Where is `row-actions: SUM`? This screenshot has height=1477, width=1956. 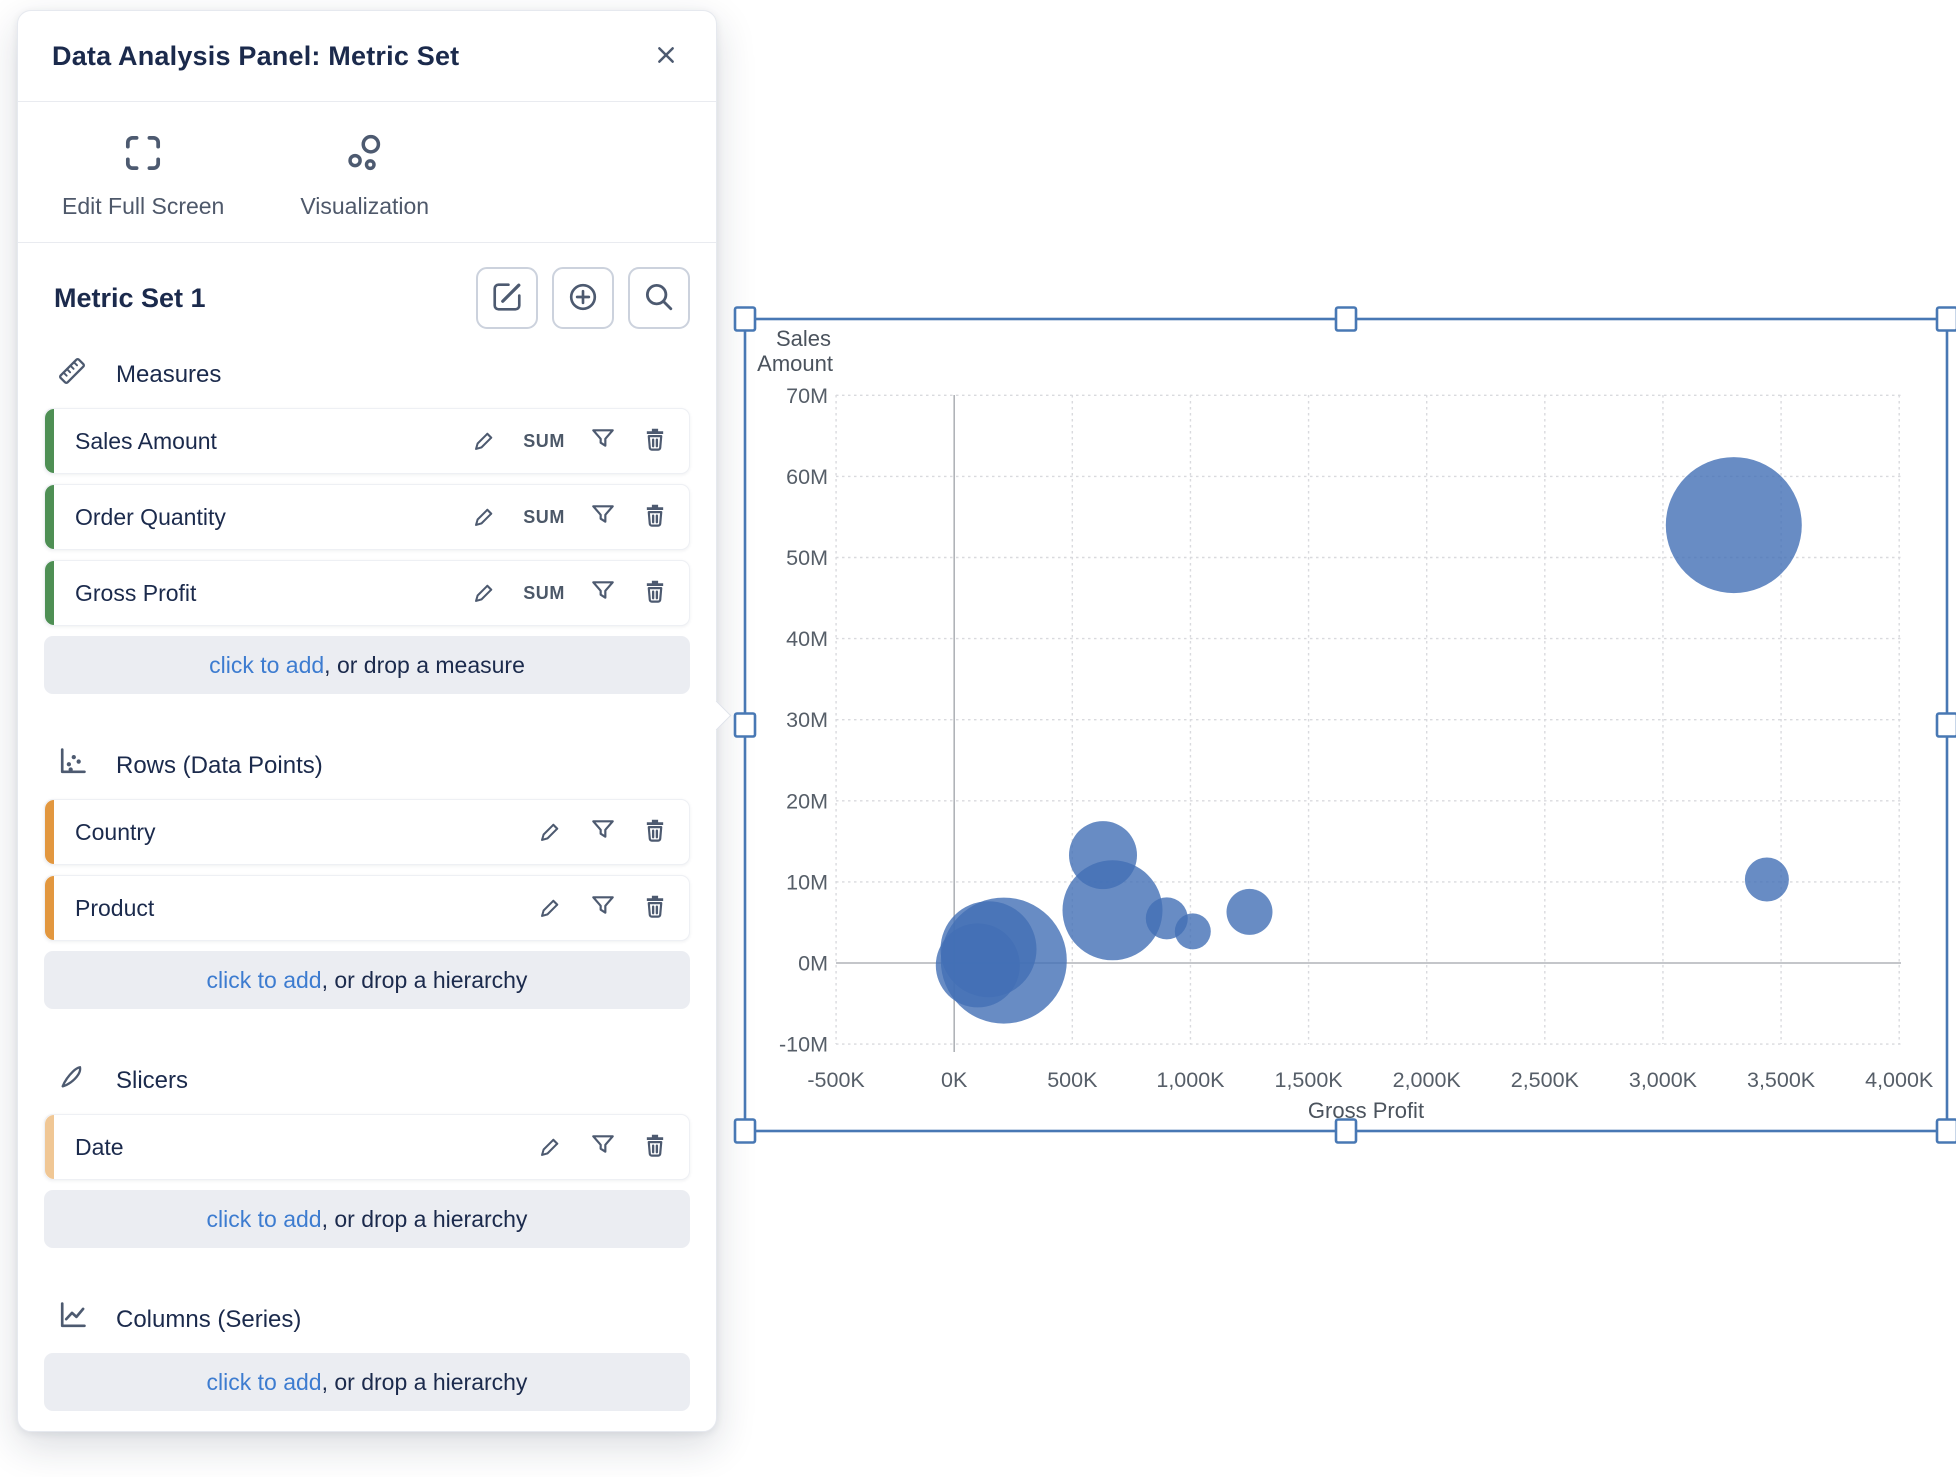
row-actions: SUM is located at coordinates (570, 517).